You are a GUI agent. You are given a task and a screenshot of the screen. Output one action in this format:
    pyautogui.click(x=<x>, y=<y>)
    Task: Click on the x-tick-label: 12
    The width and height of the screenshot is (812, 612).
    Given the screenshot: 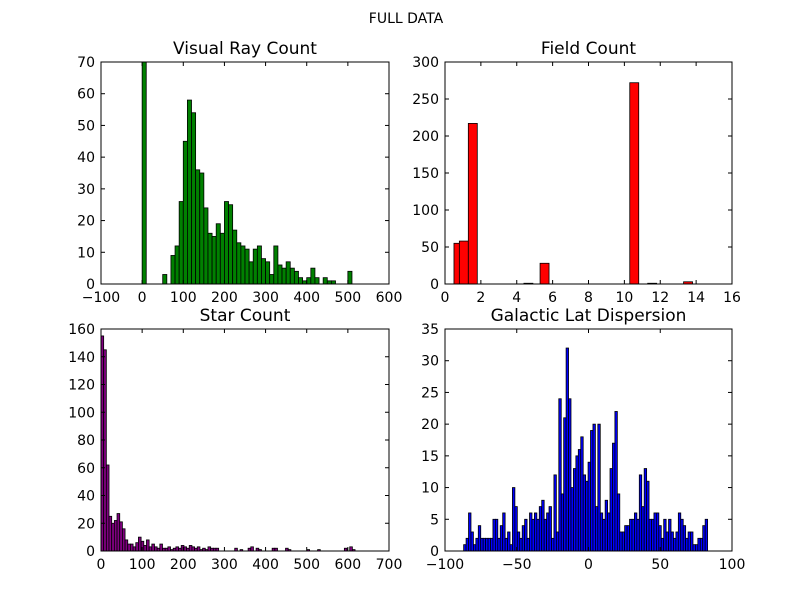 What is the action you would take?
    pyautogui.click(x=660, y=298)
    